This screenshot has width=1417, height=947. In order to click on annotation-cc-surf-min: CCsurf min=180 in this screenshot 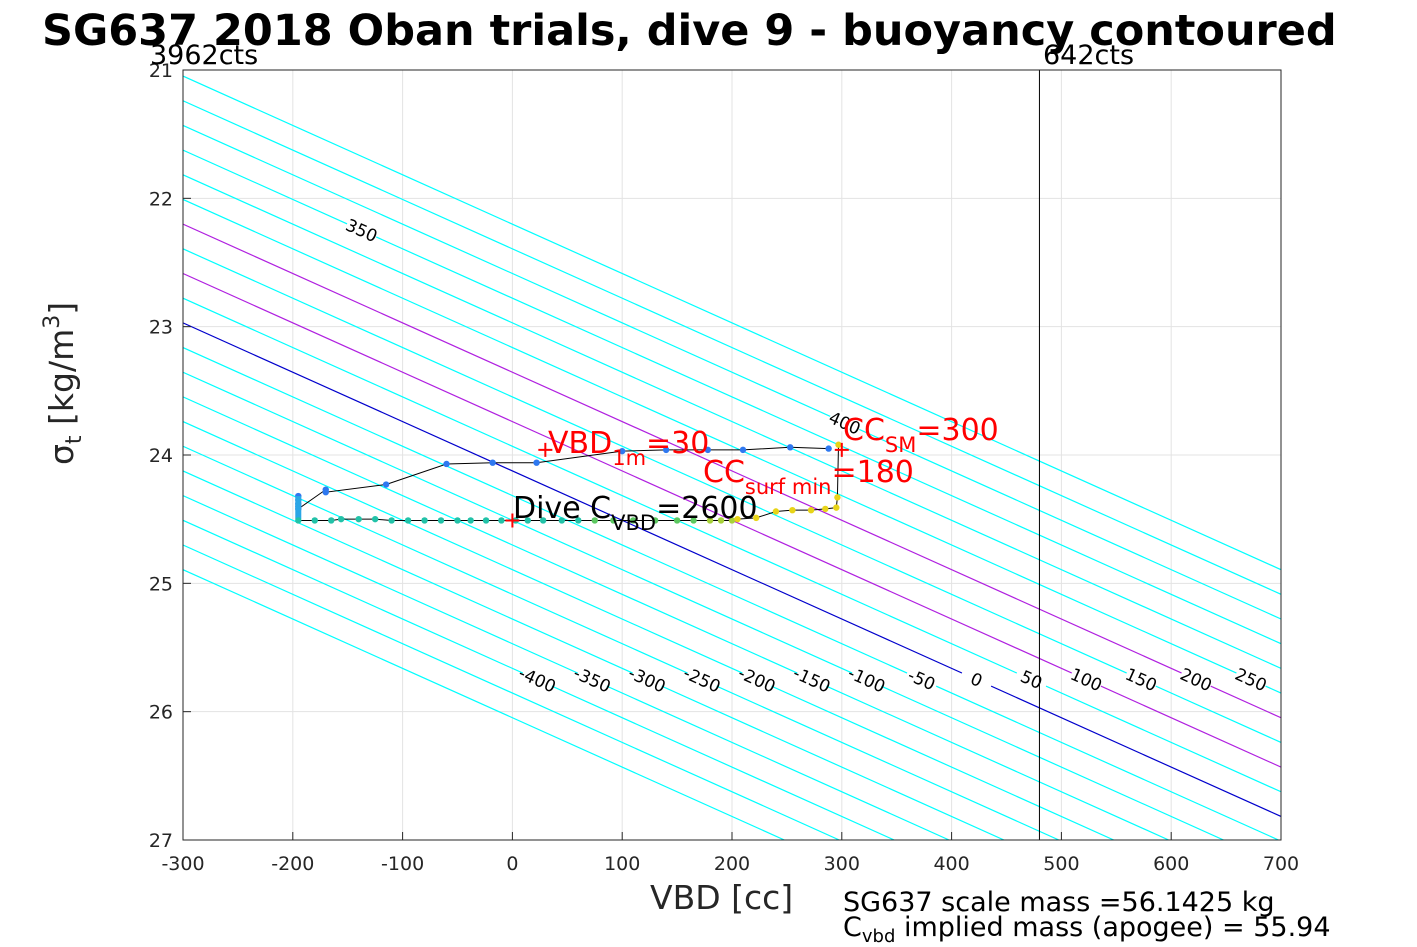, I will do `click(808, 477)`.